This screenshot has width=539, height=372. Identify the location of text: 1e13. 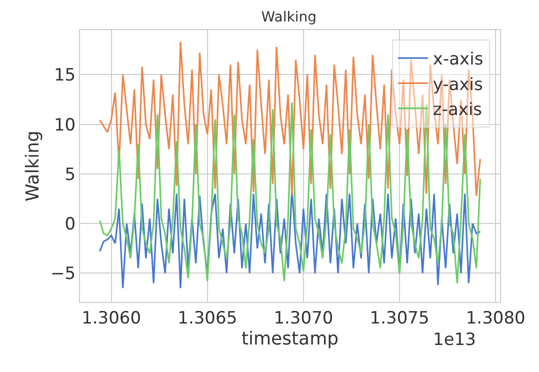
(454, 340).